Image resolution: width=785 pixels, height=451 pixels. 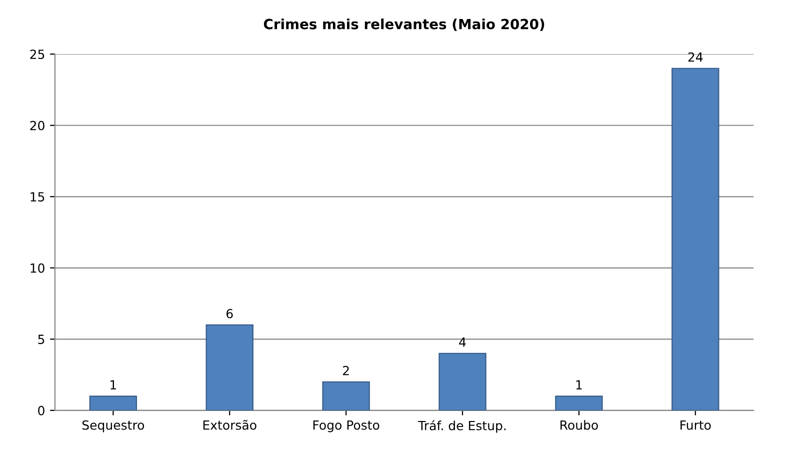 I want to click on x-tick-label: Roubo, so click(x=579, y=425).